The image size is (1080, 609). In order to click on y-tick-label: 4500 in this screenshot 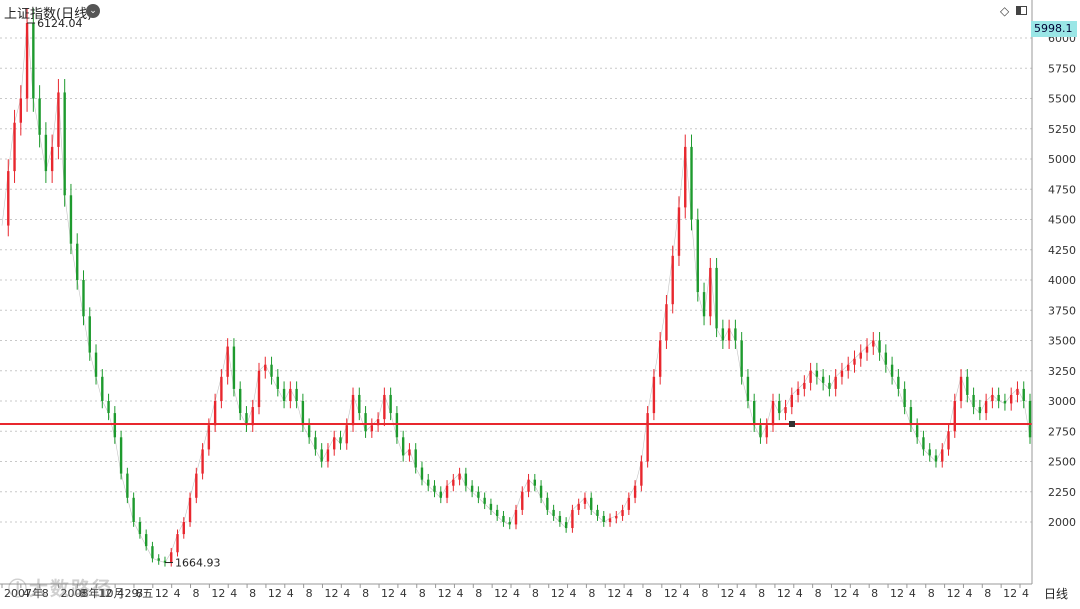, I will do `click(1062, 220)`.